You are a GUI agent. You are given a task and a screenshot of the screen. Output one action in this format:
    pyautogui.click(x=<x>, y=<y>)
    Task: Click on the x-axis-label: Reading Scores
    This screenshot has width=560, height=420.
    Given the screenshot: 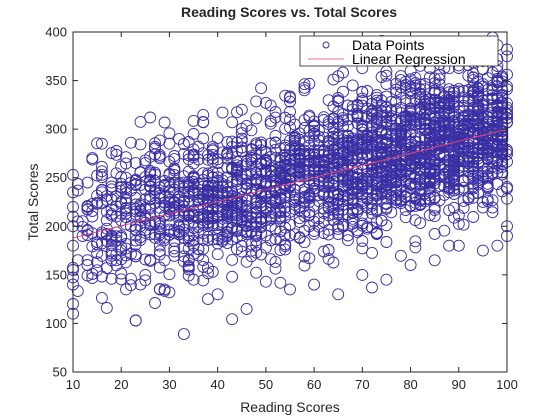 What is the action you would take?
    pyautogui.click(x=290, y=407)
    